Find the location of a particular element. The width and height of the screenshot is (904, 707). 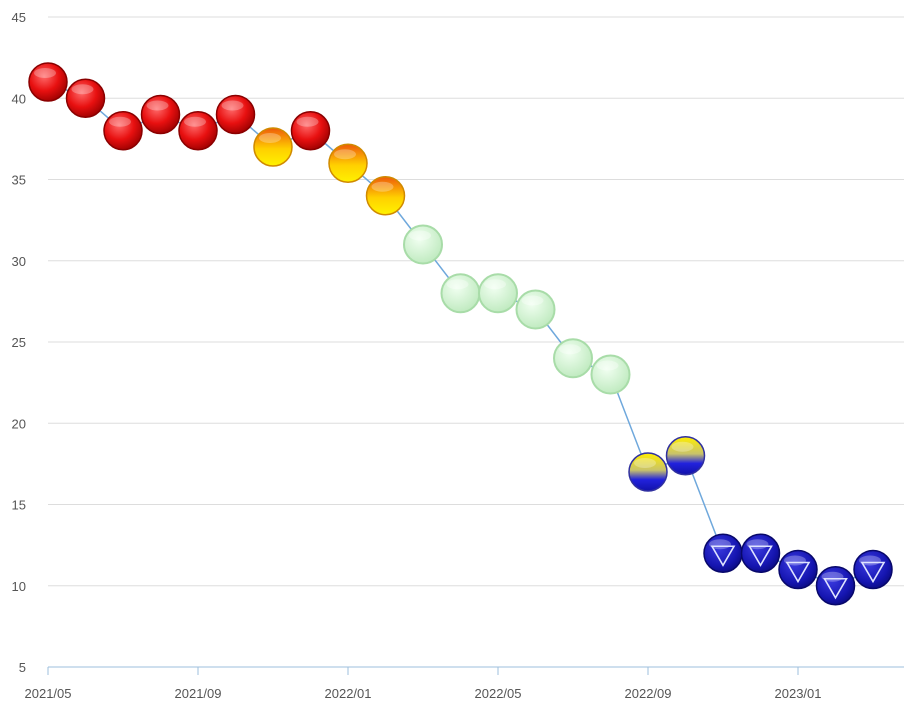

y-tick-label: 25 is located at coordinates (19, 342).